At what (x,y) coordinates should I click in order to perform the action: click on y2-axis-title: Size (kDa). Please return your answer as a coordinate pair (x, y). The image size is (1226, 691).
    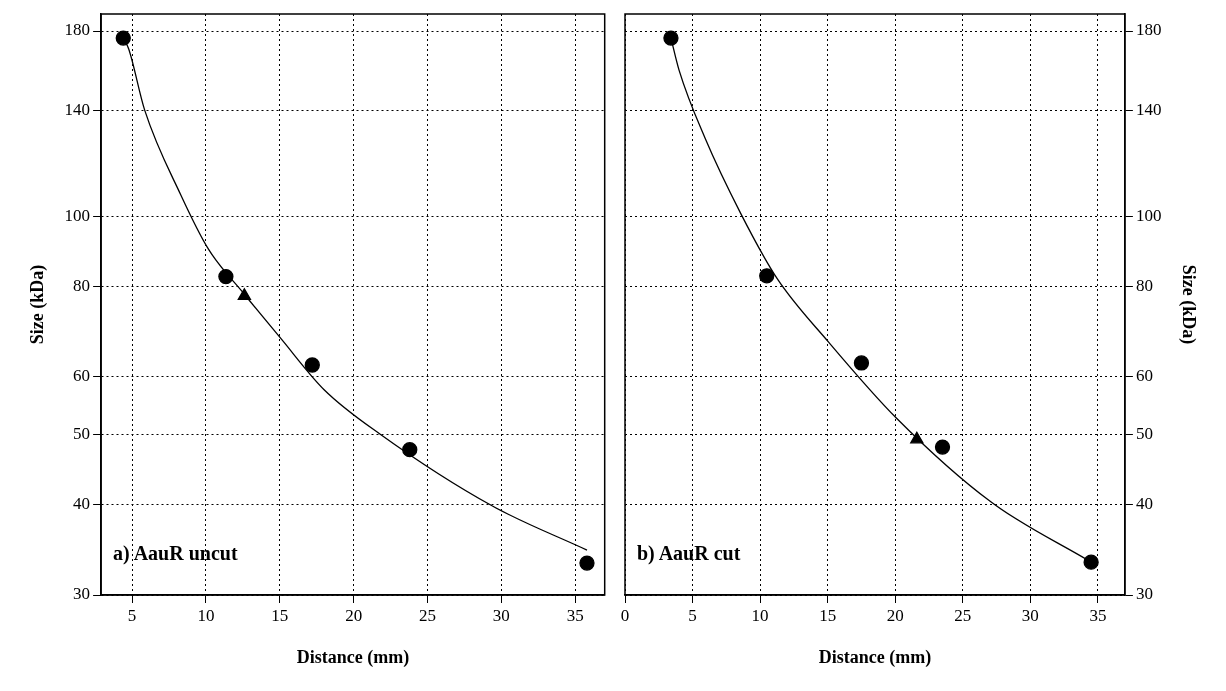
    Looking at the image, I should click on (1188, 304).